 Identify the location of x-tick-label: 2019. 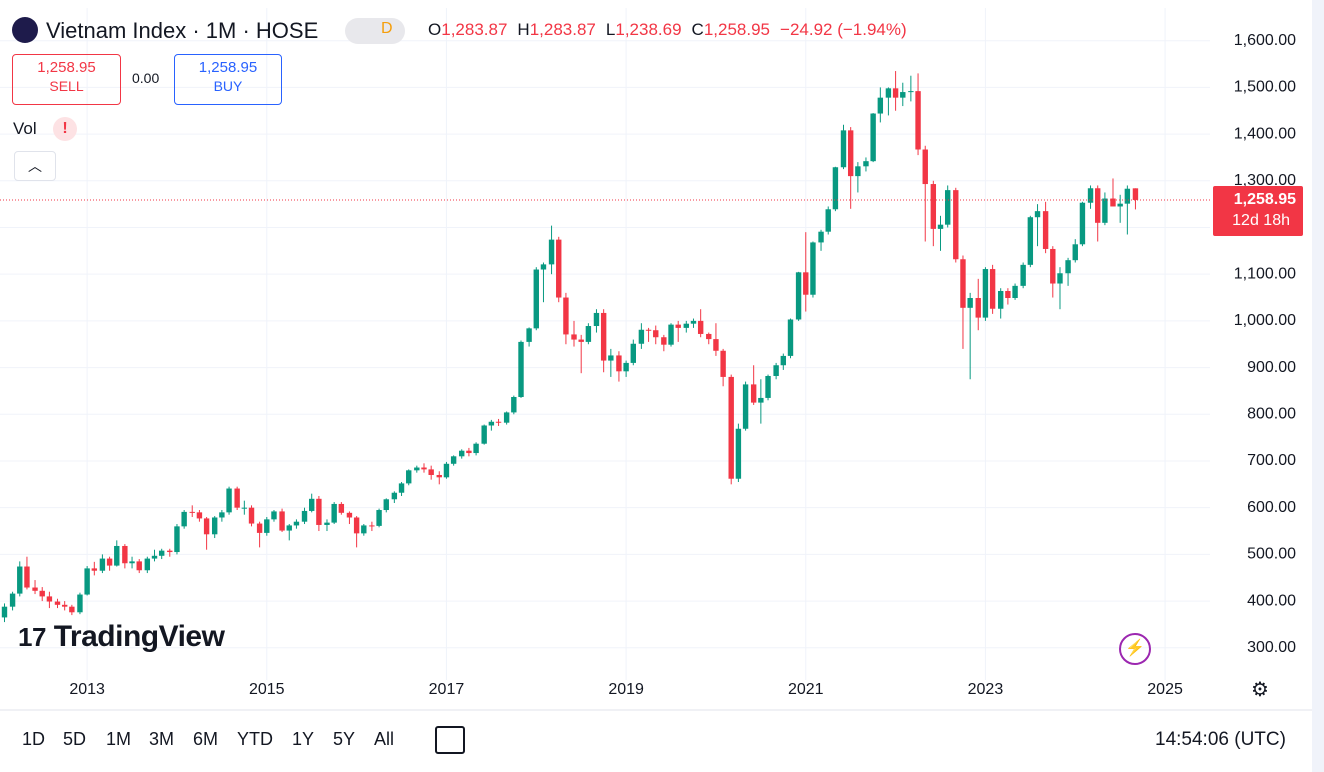
(626, 689).